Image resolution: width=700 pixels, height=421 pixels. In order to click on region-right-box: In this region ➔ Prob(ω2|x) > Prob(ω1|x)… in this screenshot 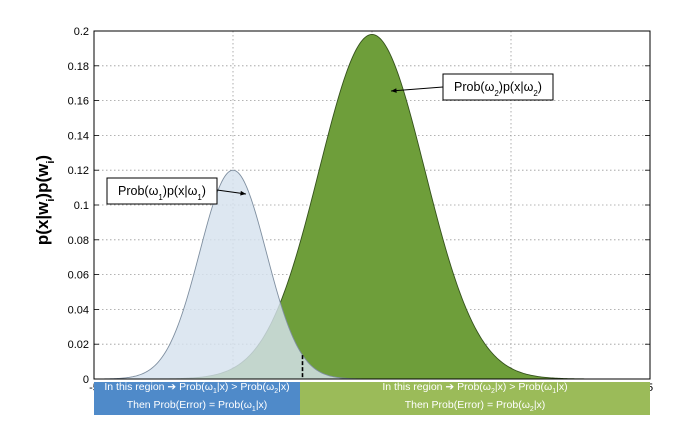, I will do `click(475, 398)`.